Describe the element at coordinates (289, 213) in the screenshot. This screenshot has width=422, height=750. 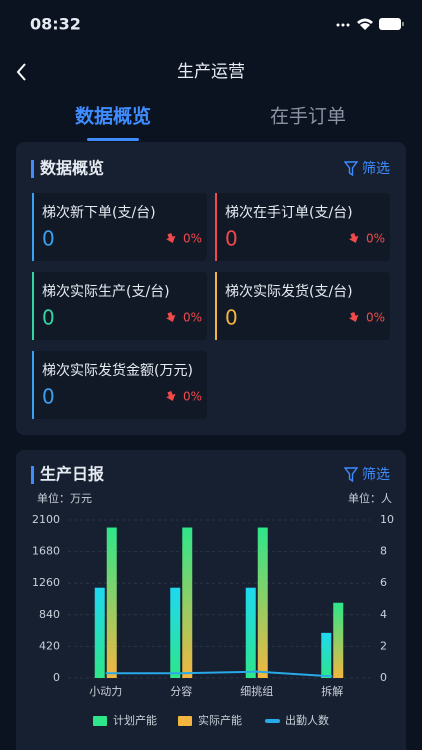
I see `stat-label: 梯次在手订单(支/台)` at that location.